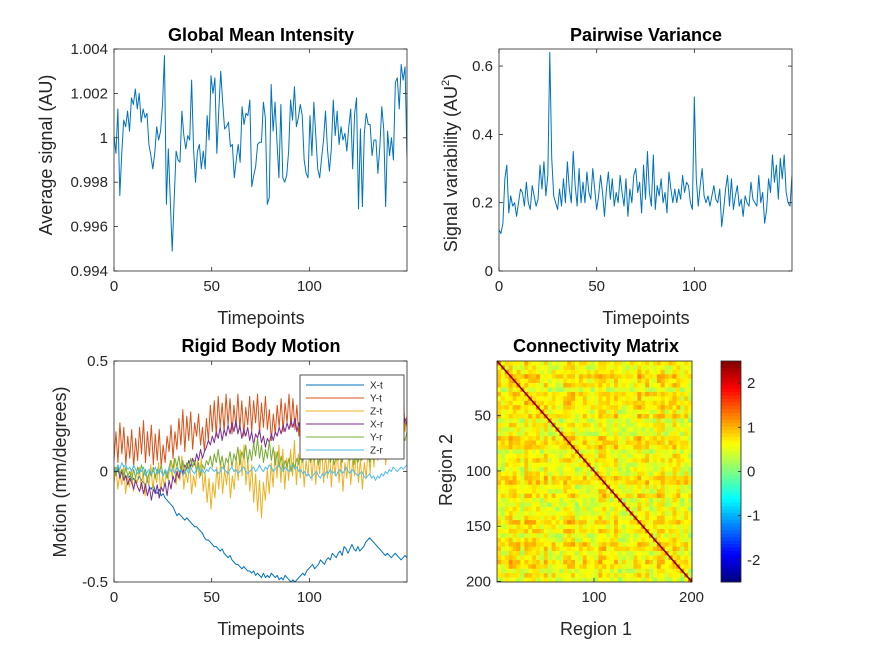 The width and height of the screenshot is (875, 656). What do you see at coordinates (646, 35) in the screenshot?
I see `chart-title: Pairwise Variance` at bounding box center [646, 35].